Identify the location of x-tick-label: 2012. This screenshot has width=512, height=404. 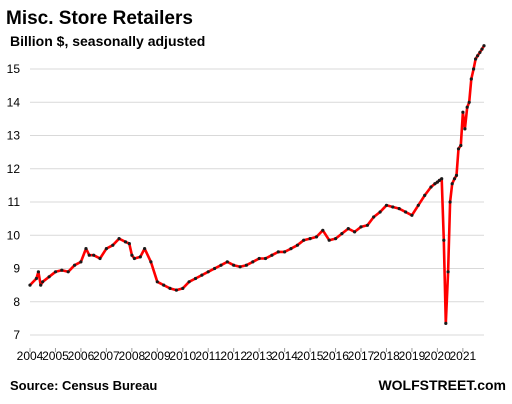
(233, 356).